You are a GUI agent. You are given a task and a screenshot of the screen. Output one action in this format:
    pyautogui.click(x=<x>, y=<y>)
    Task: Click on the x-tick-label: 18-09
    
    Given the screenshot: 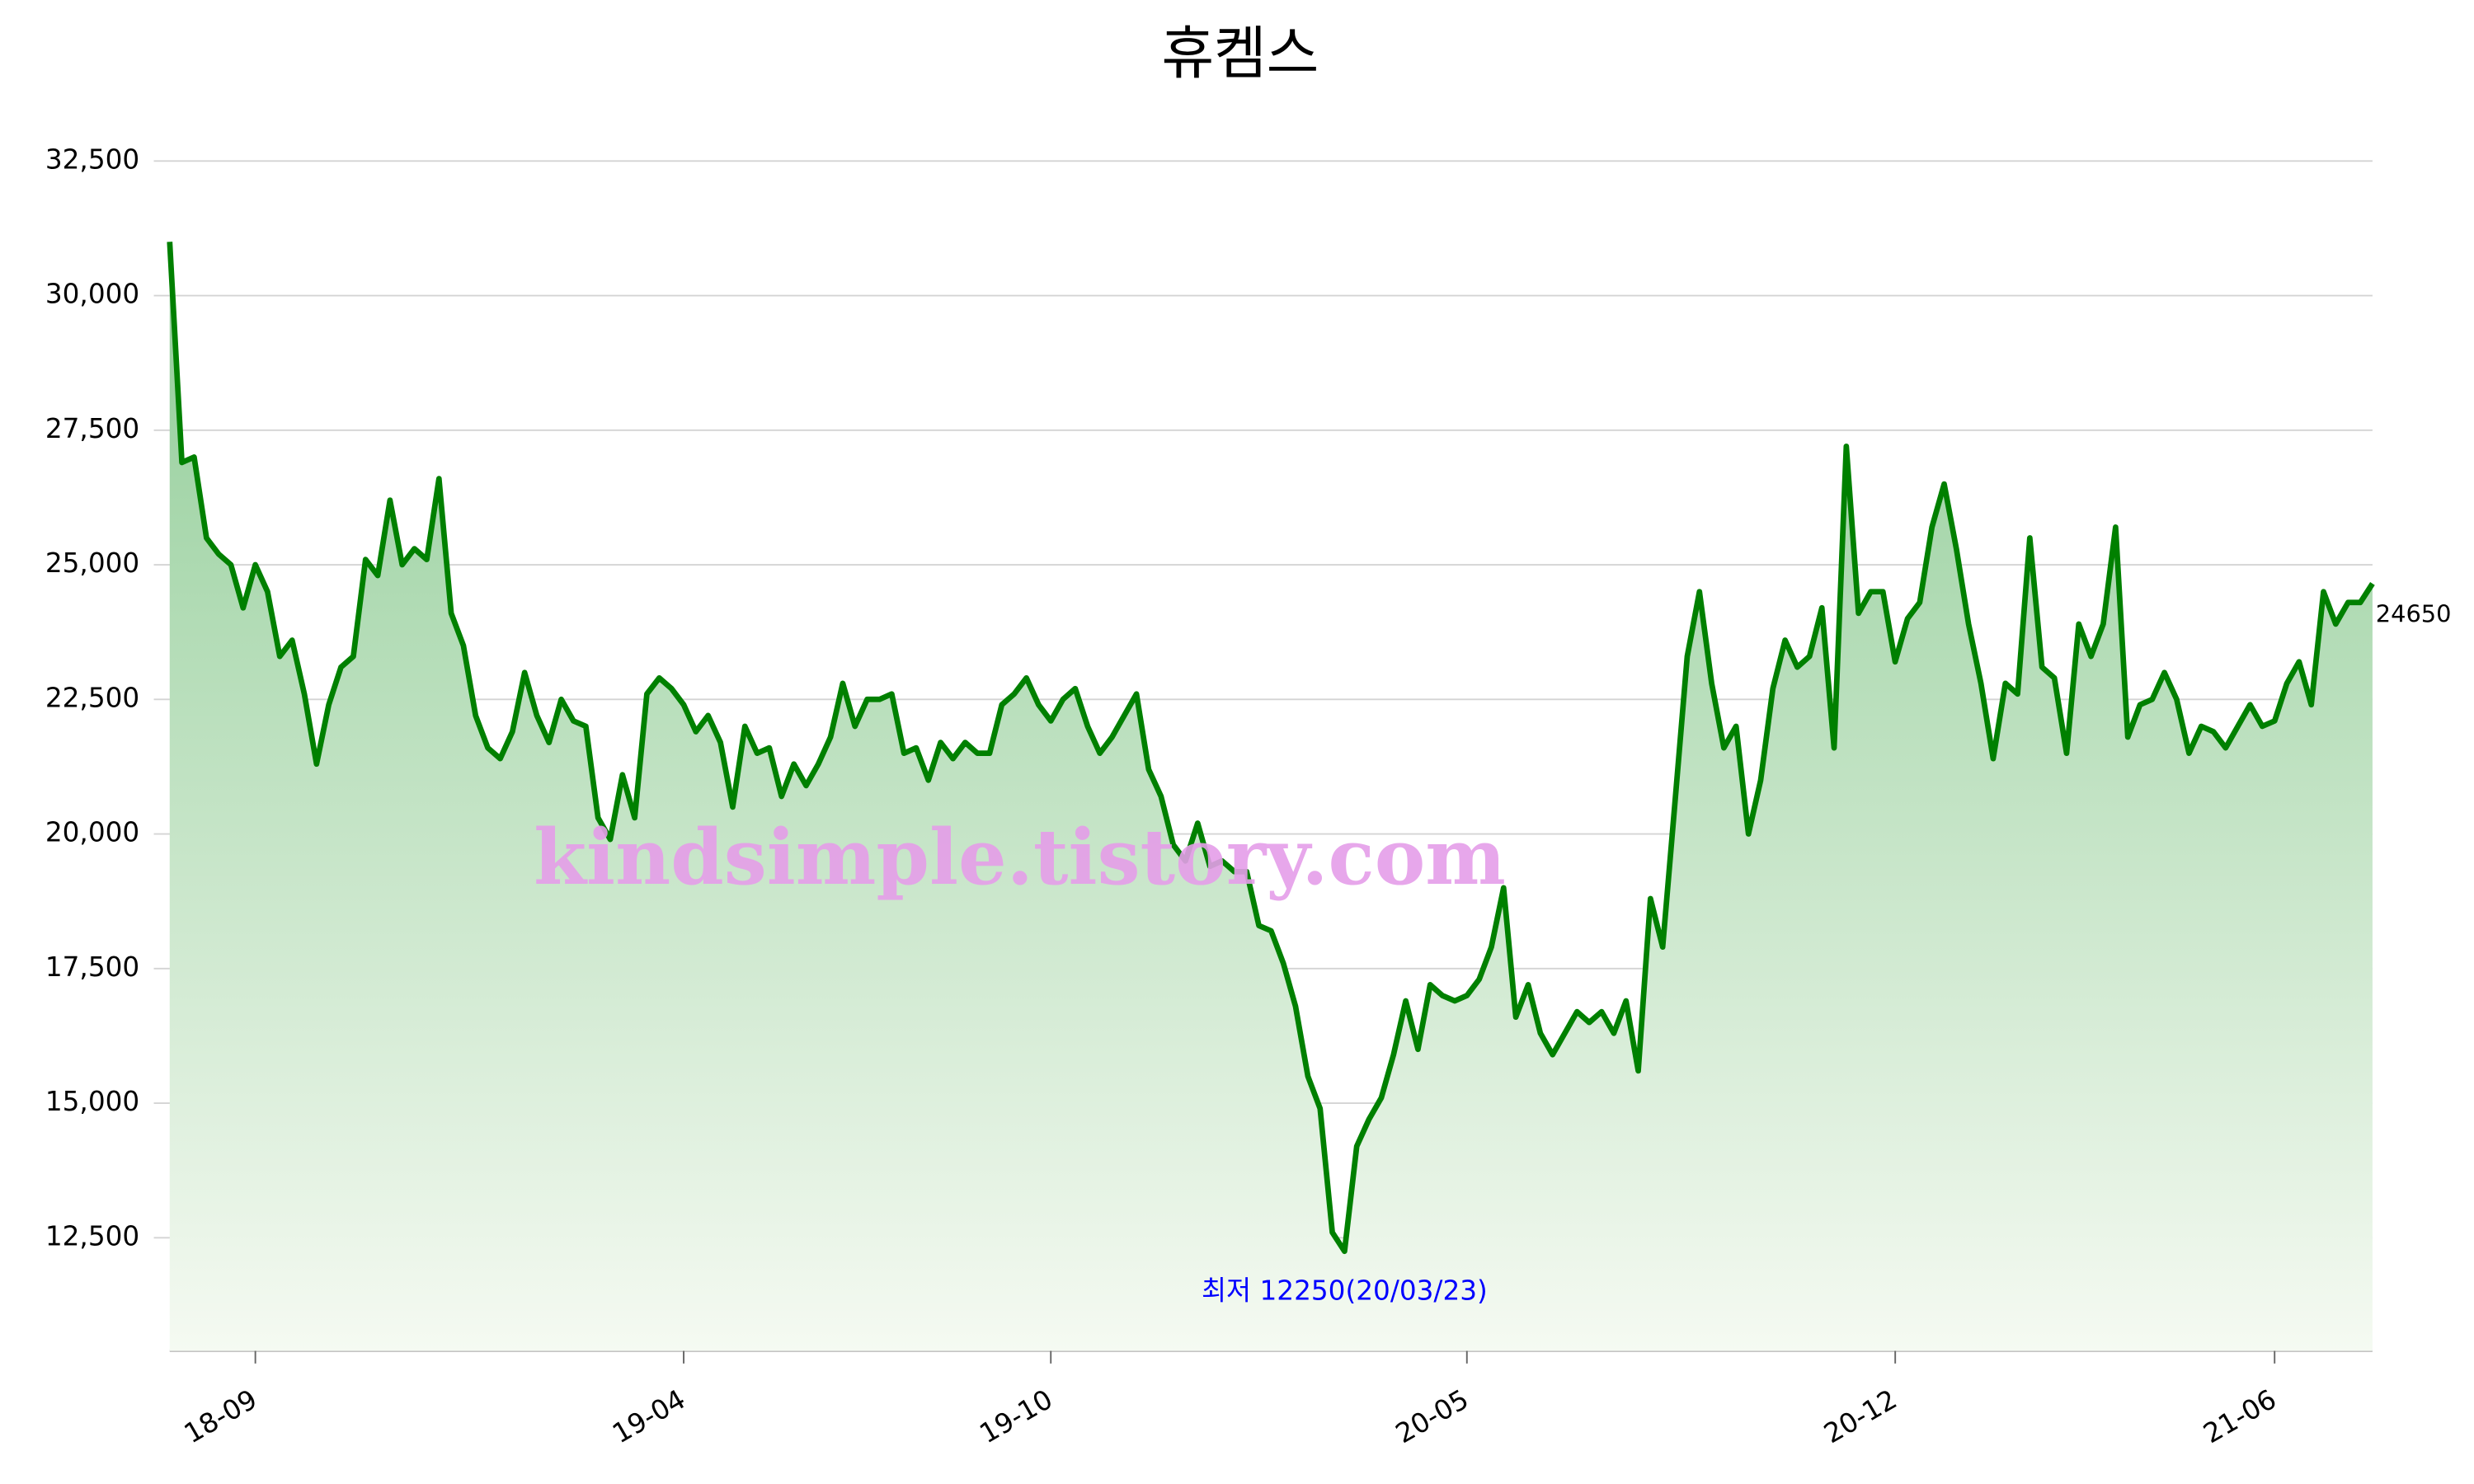 What is the action you would take?
    pyautogui.click(x=220, y=1416)
    